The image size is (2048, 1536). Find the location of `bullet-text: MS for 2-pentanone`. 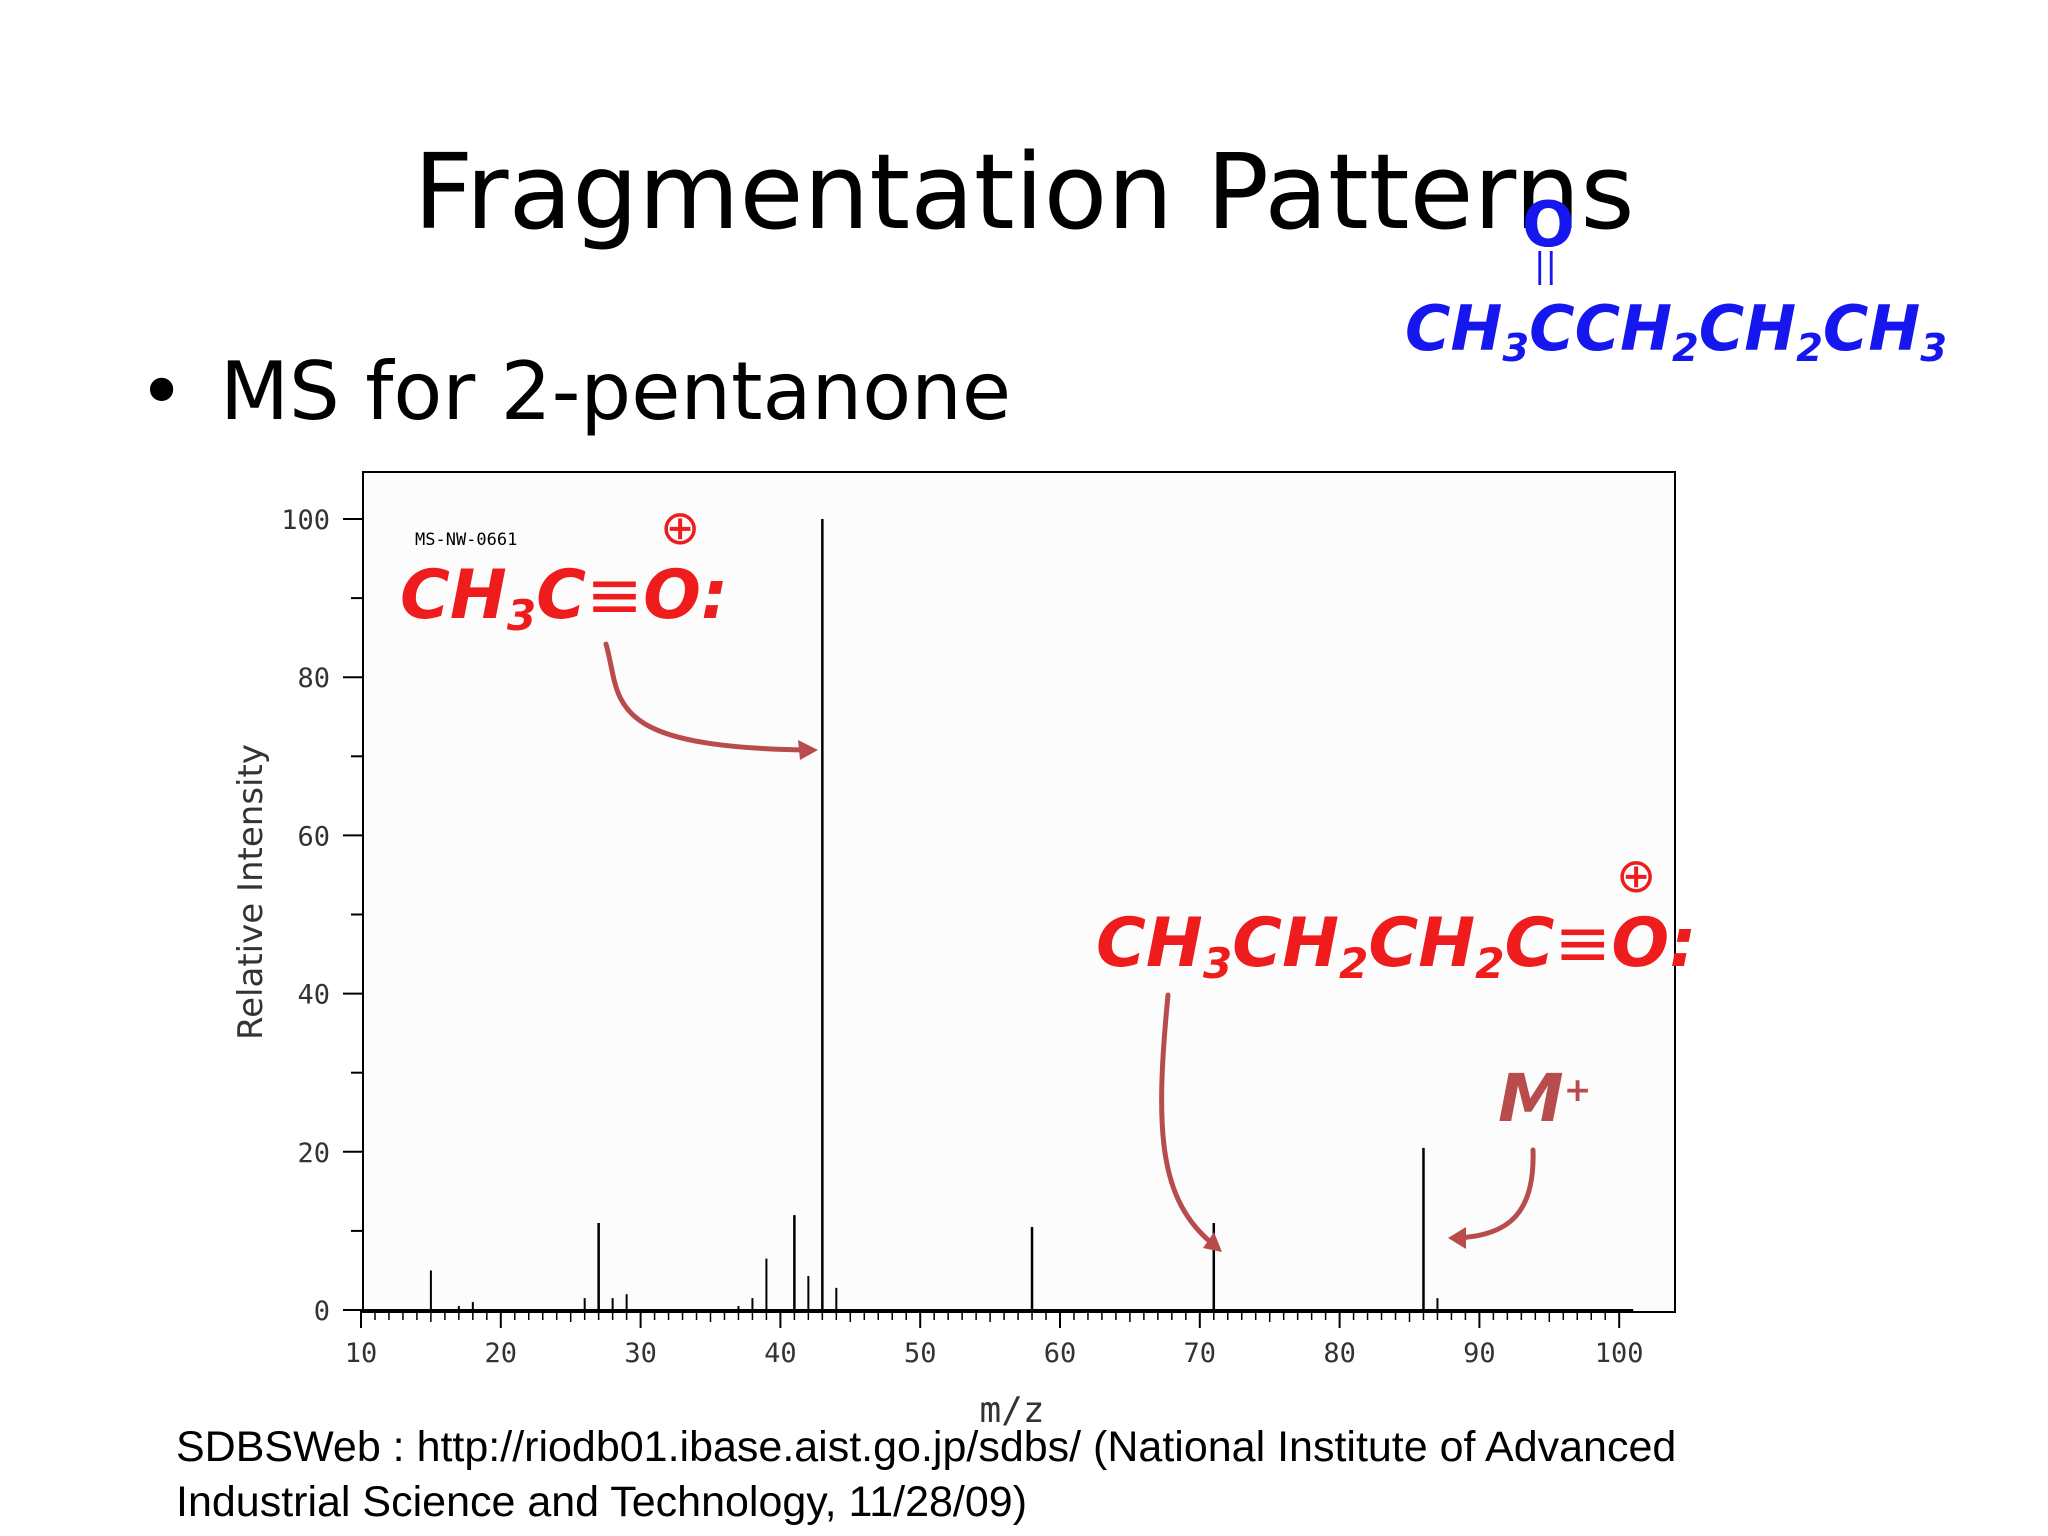

bullet-text: MS for 2-pentanone is located at coordinates (616, 391).